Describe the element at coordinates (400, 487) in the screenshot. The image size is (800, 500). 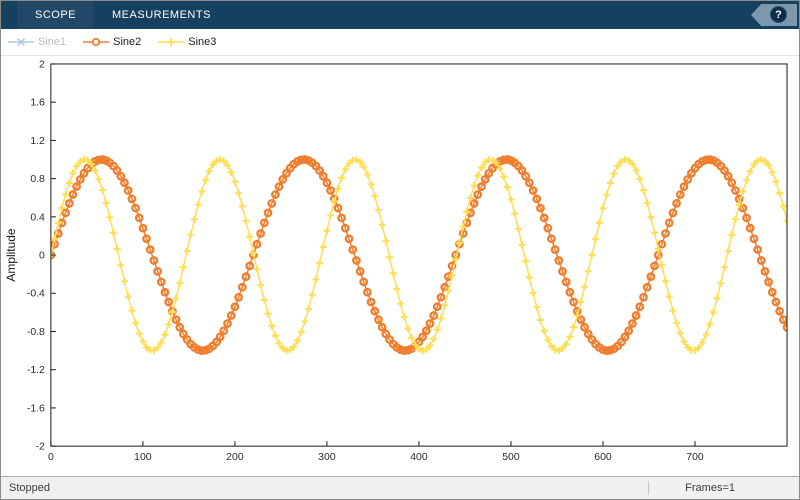
I see `status-bar: Stopped Frames=1` at that location.